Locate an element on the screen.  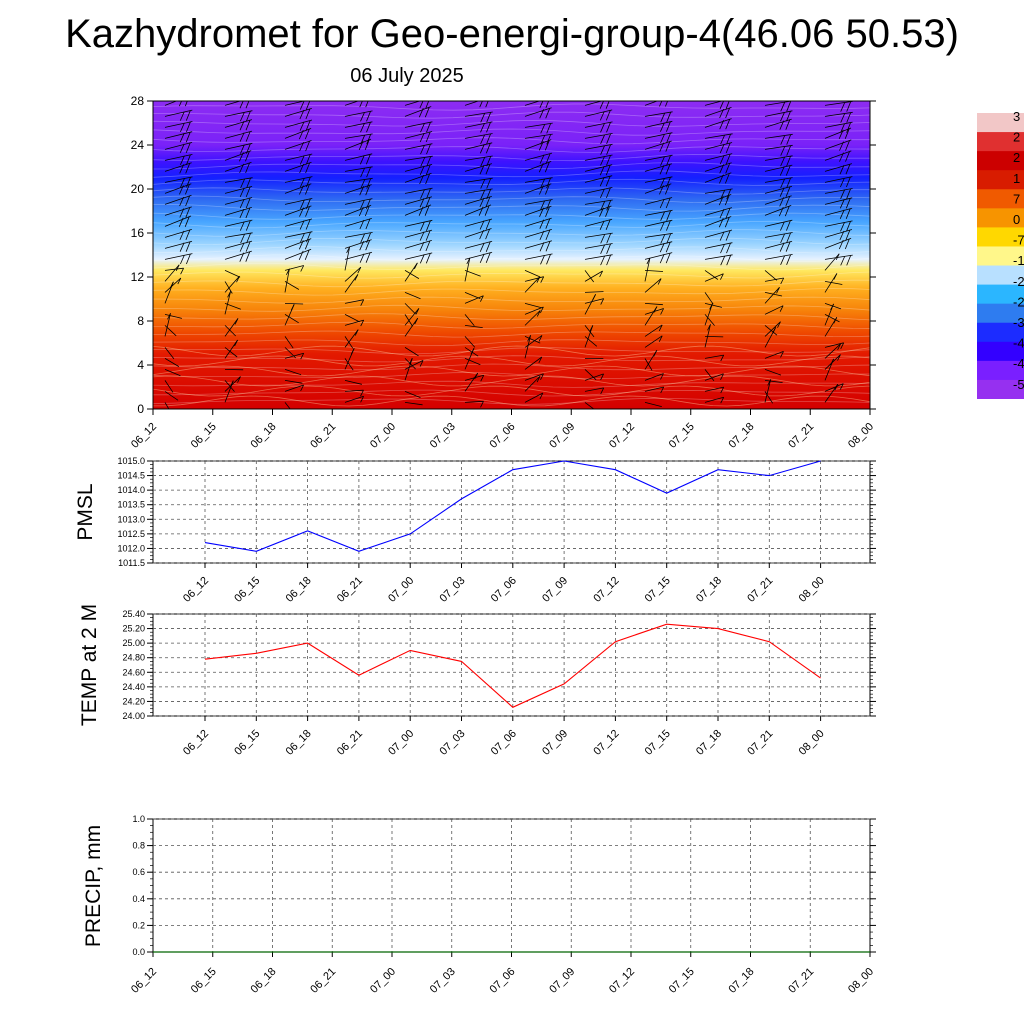
y-tick-label: 0.4 is located at coordinates (138, 899).